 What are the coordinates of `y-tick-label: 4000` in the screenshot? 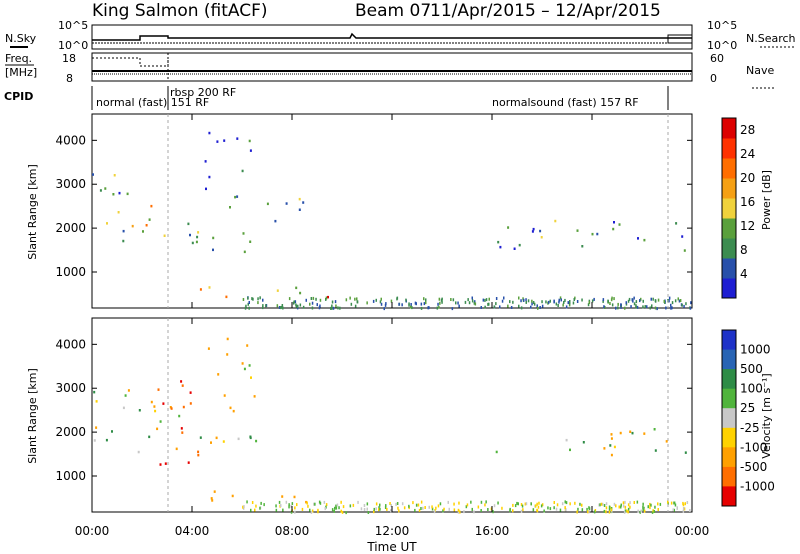 It's located at (70, 344).